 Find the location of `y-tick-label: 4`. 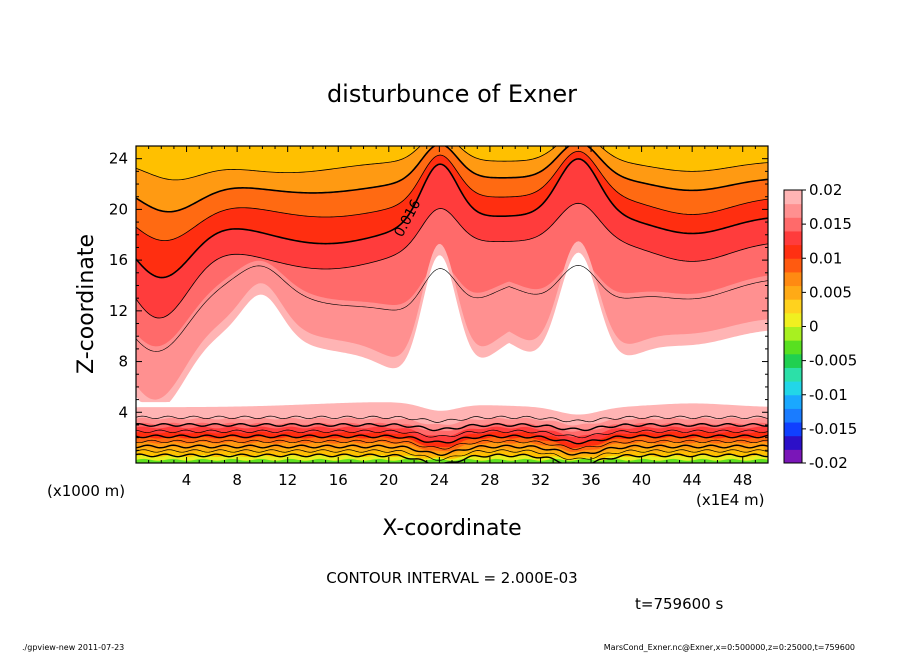

y-tick-label: 4 is located at coordinates (123, 412).